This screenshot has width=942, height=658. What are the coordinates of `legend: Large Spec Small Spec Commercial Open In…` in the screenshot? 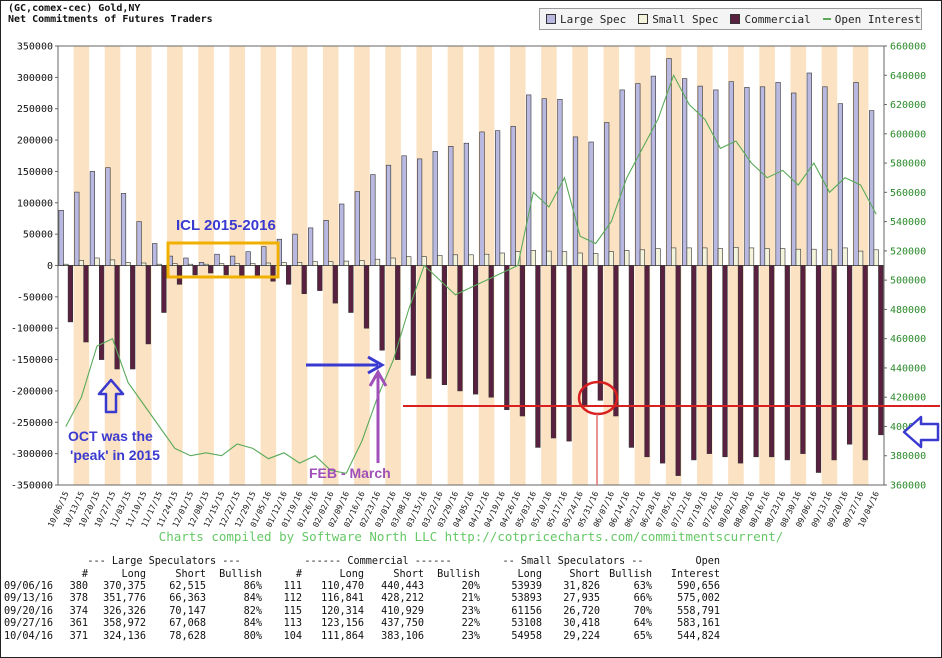 It's located at (730, 19).